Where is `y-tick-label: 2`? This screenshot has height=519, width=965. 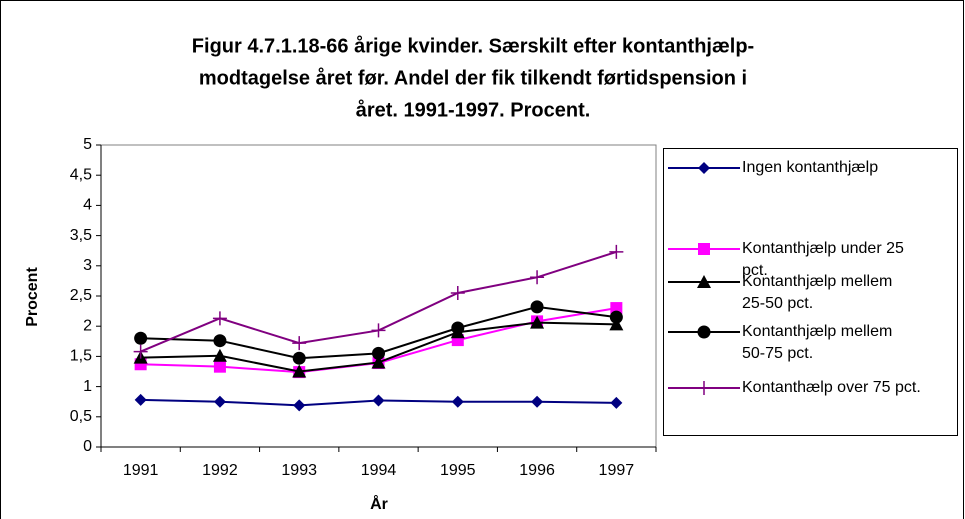
y-tick-label: 2 is located at coordinates (87, 325).